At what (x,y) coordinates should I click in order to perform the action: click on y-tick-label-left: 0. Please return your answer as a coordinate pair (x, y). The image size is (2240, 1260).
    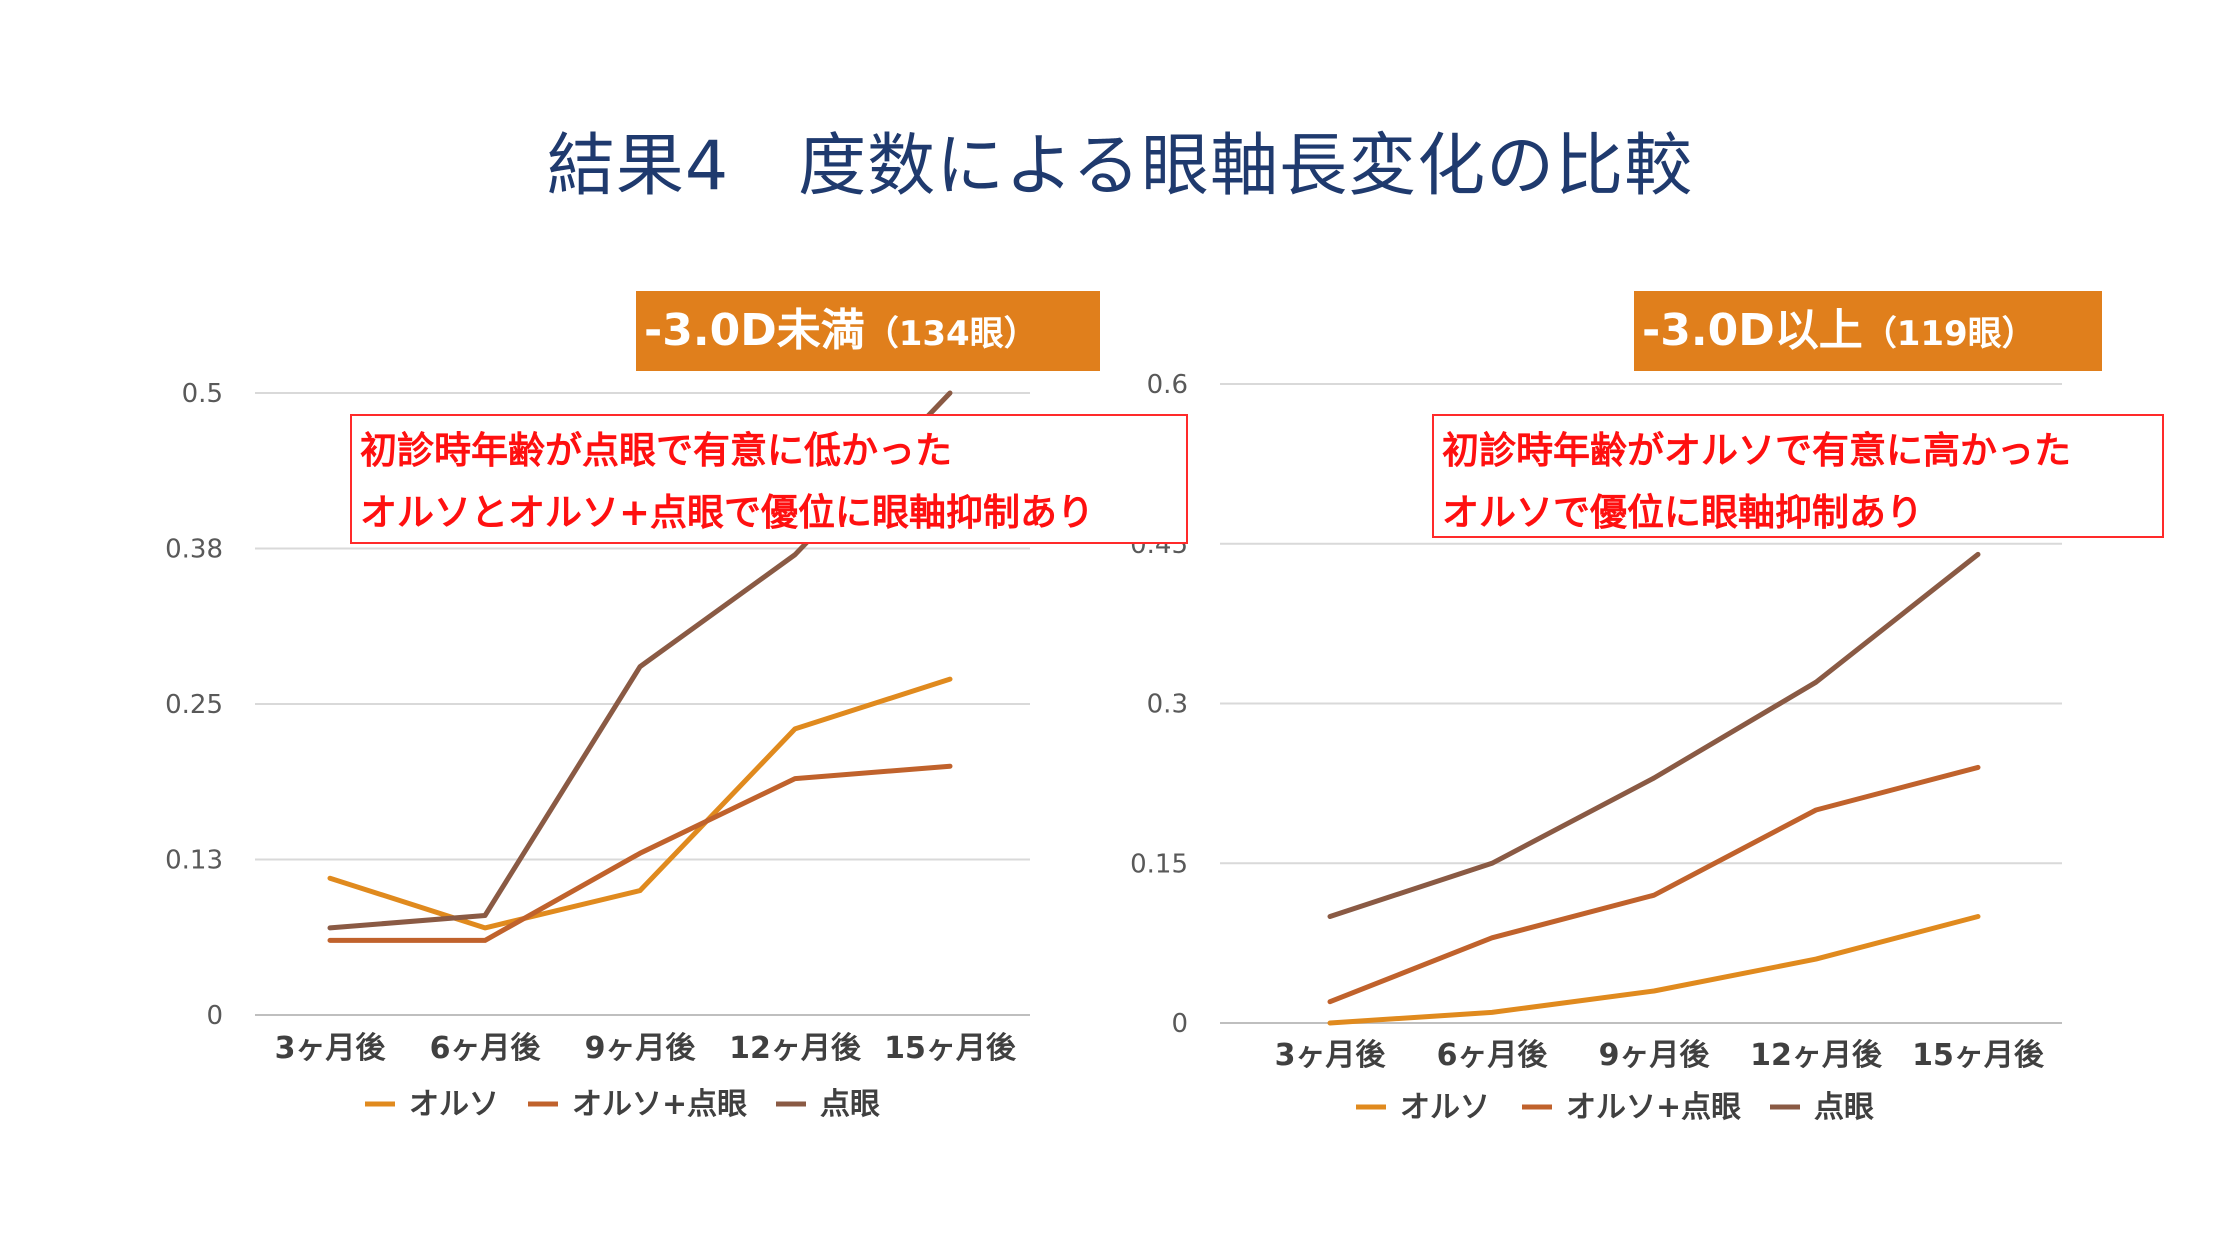
    Looking at the image, I should click on (214, 1016).